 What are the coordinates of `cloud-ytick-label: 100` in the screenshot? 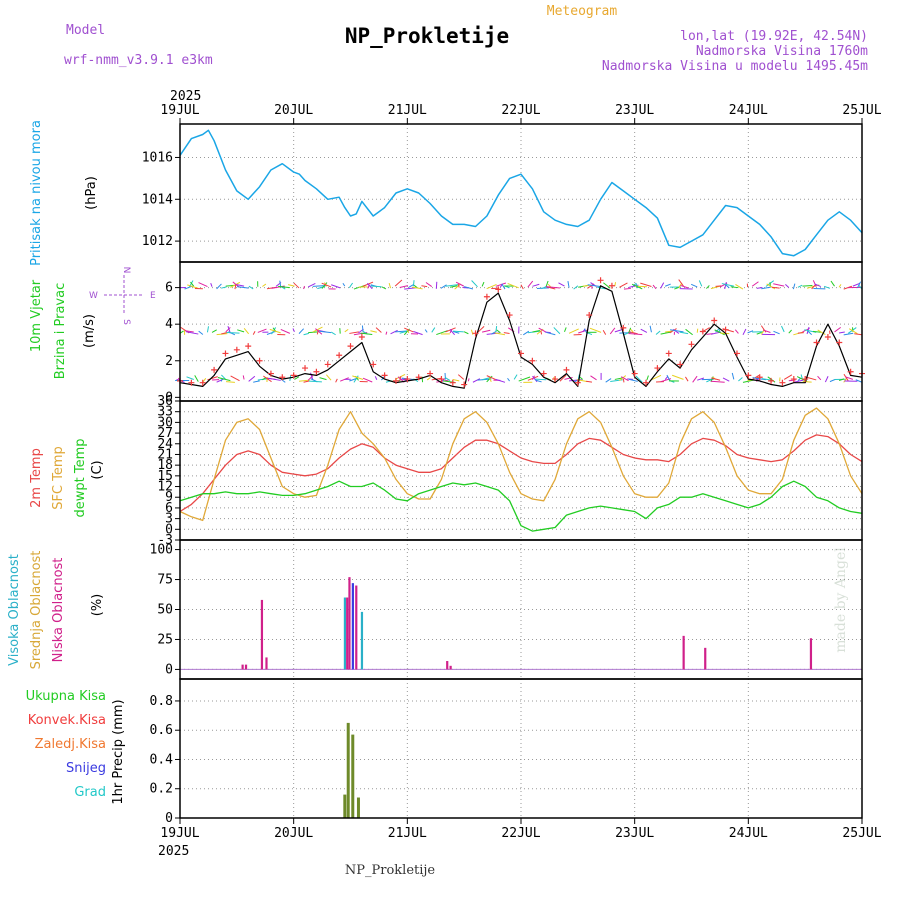 It's located at (161, 550).